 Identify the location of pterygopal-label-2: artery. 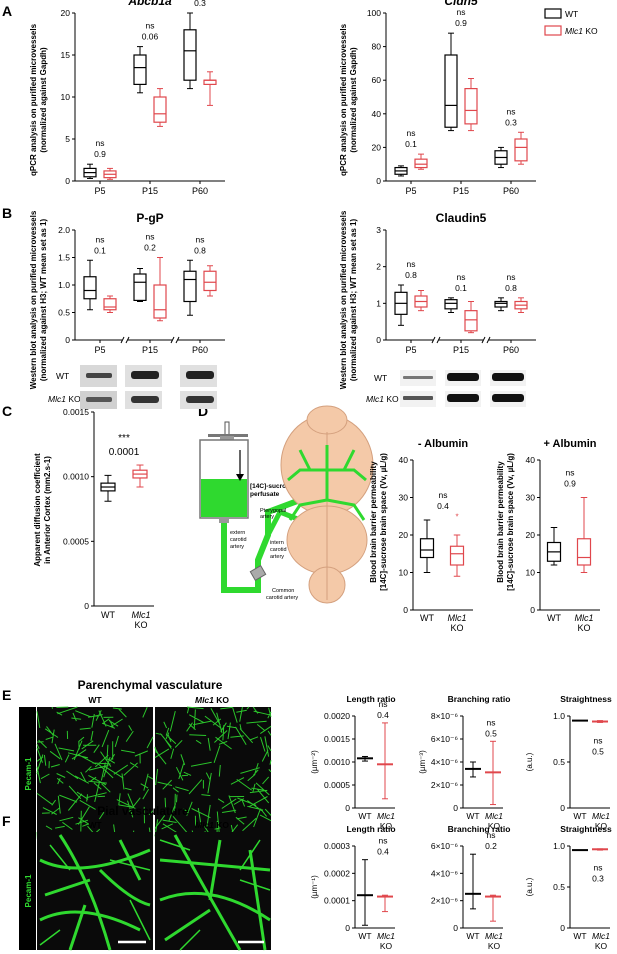
(267, 517).